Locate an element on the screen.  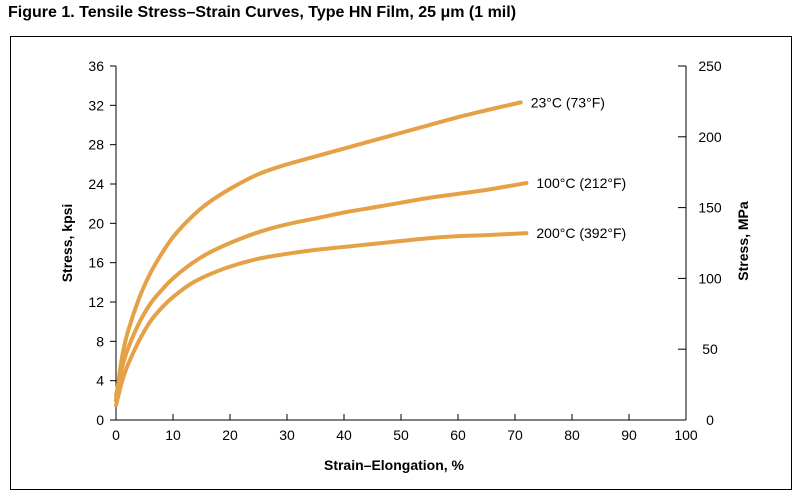
x-tick-label: 90 is located at coordinates (629, 435).